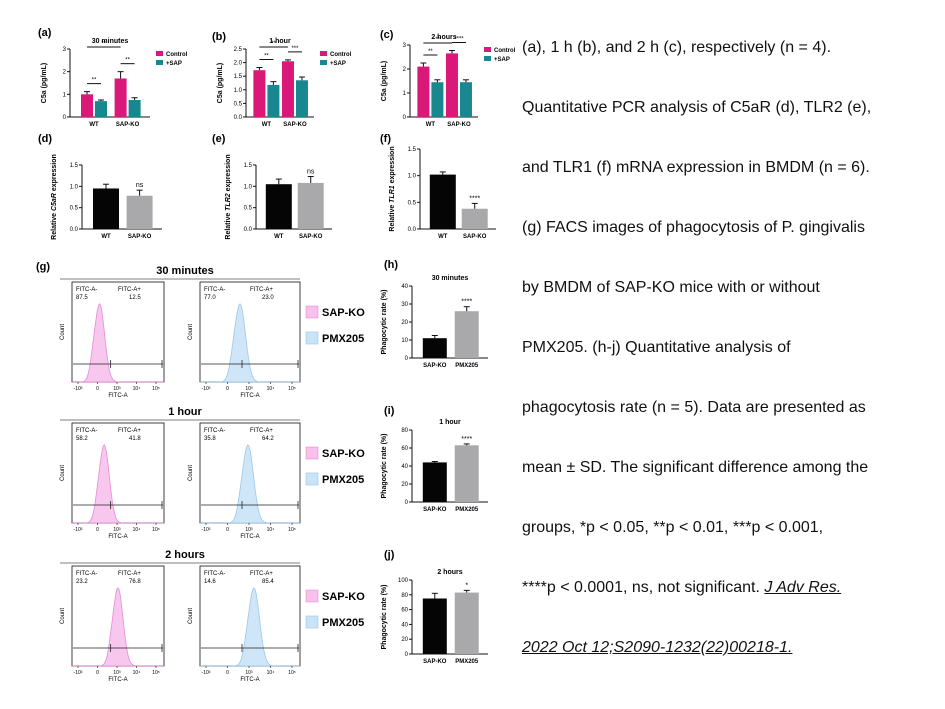 The image size is (945, 709). I want to click on panel-letter: (g), so click(43, 267).